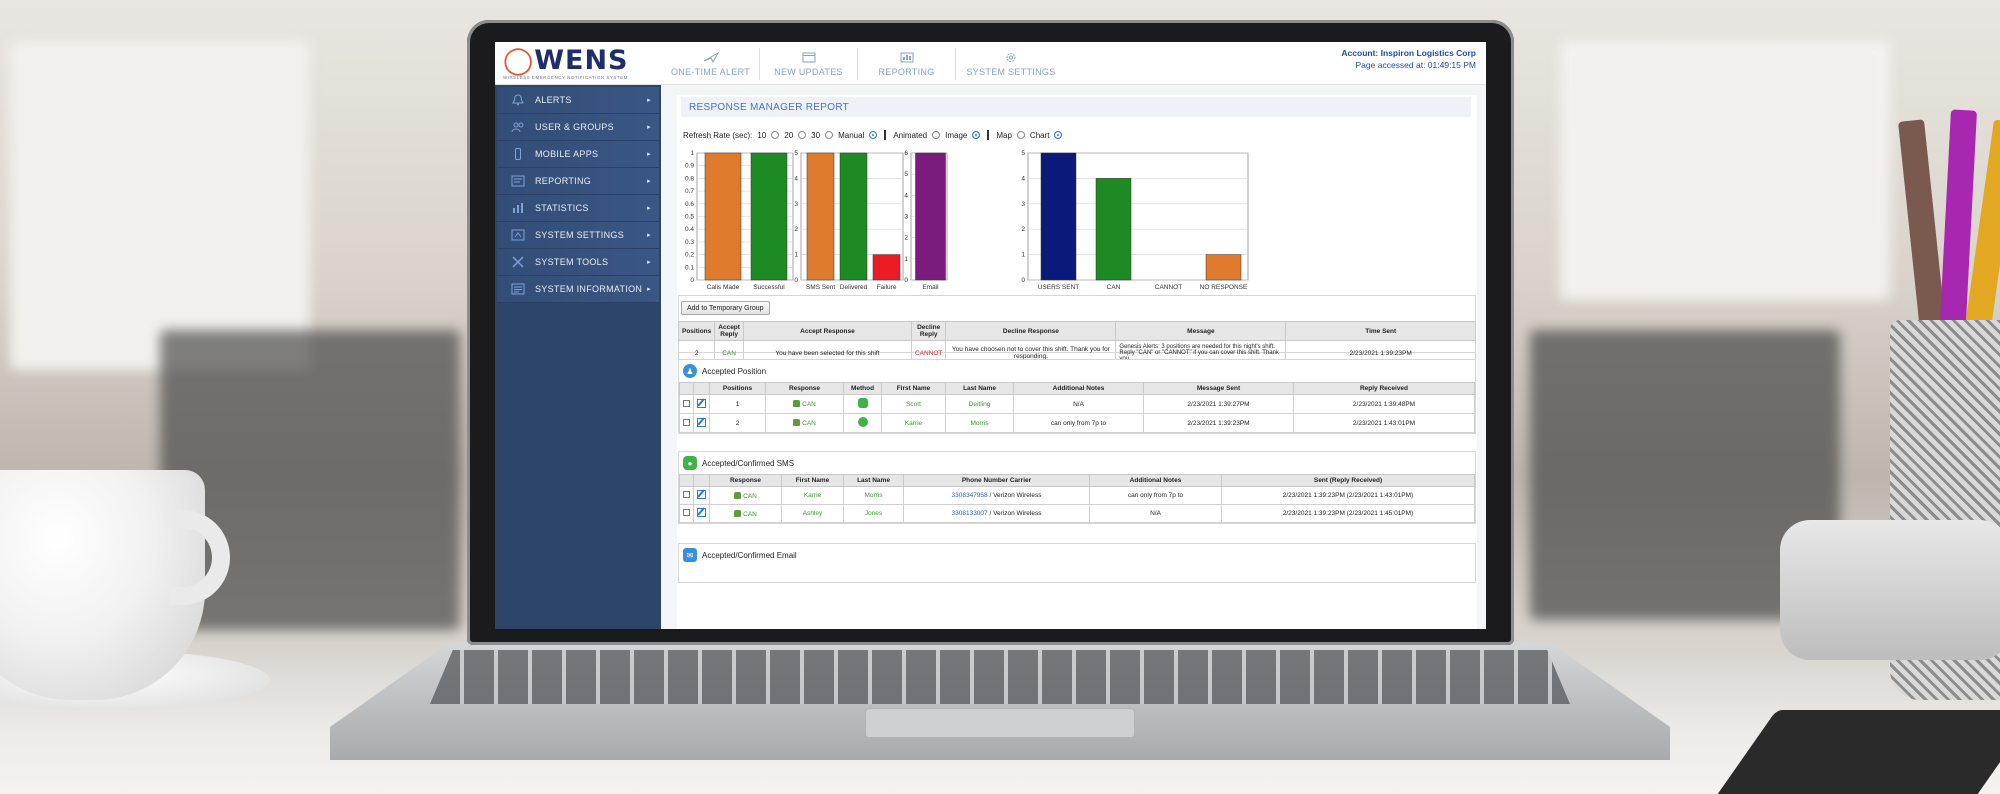 Image resolution: width=2000 pixels, height=794 pixels. I want to click on sidebar-item-label: MOBILE APPS, so click(567, 154).